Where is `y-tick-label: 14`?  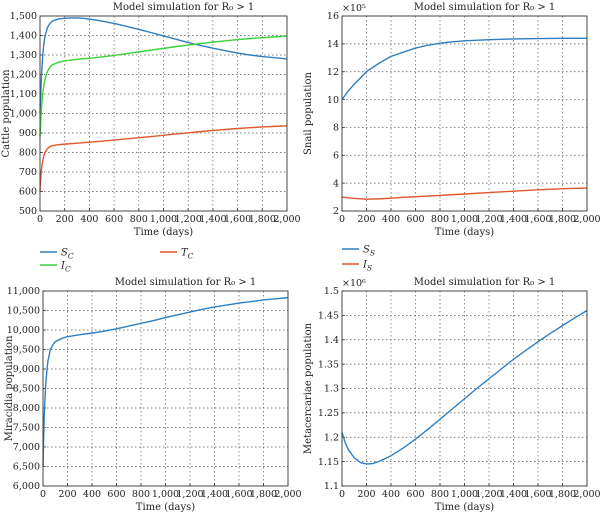 y-tick-label: 14 is located at coordinates (333, 44).